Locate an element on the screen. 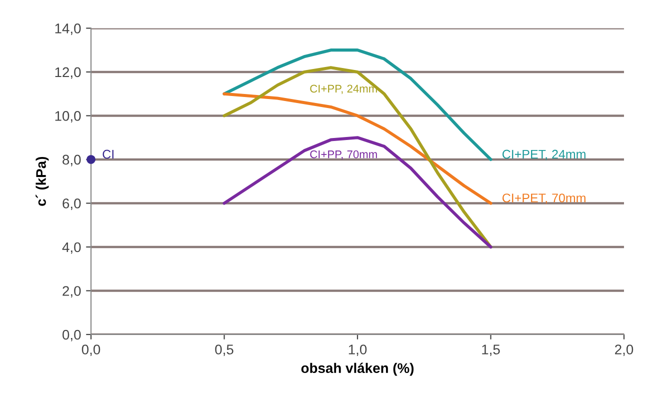 The width and height of the screenshot is (650, 403). annotation: CI+PET, 70mm is located at coordinates (544, 199).